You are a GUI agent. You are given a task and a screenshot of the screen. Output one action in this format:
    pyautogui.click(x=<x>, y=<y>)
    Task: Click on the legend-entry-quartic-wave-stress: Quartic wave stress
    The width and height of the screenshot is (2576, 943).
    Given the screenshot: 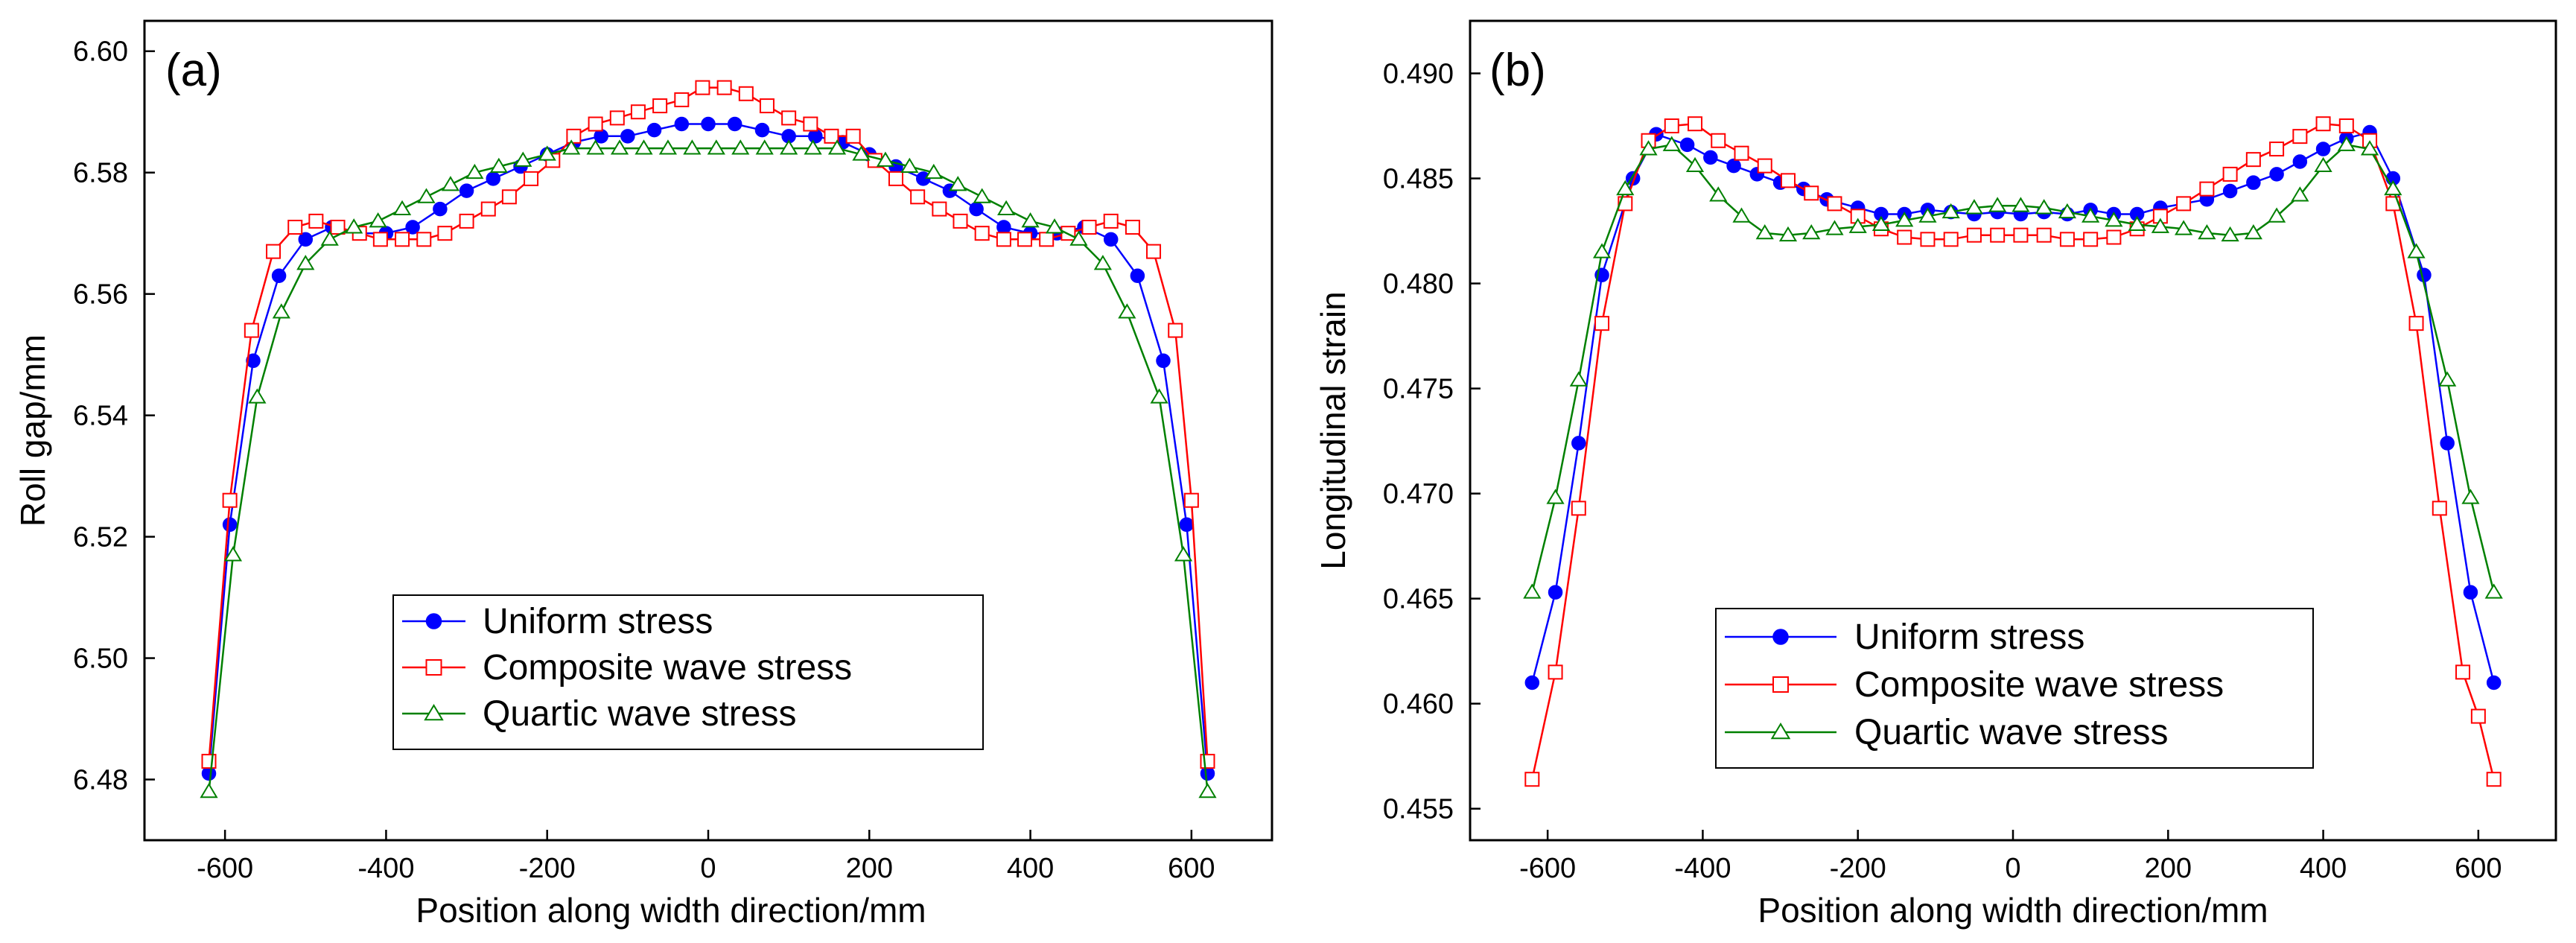 What is the action you would take?
    pyautogui.click(x=1946, y=732)
    